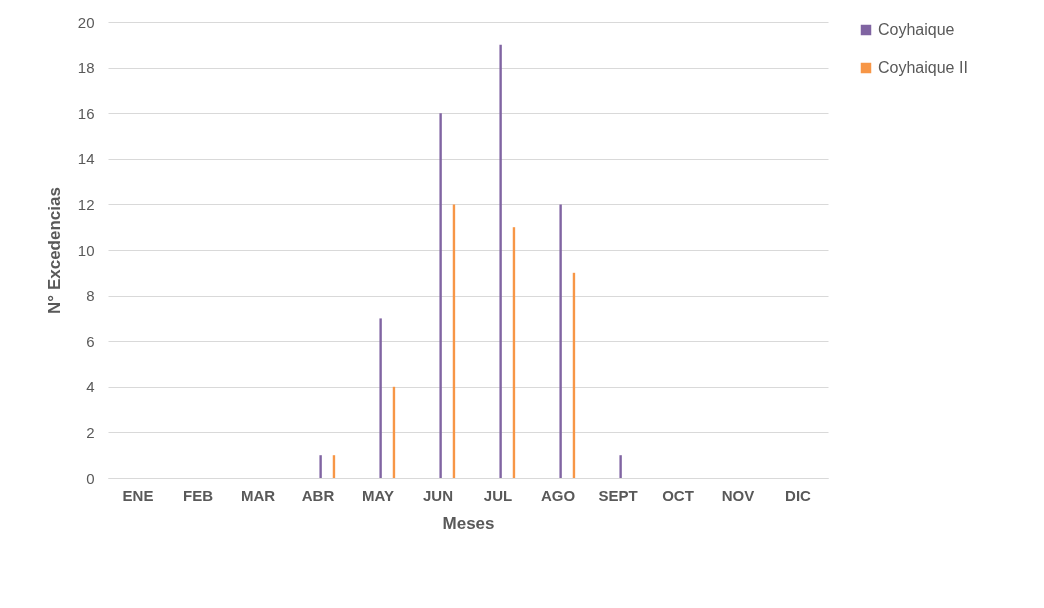 This screenshot has width=1044, height=608. What do you see at coordinates (318, 495) in the screenshot?
I see `x-tick-label: ABR` at bounding box center [318, 495].